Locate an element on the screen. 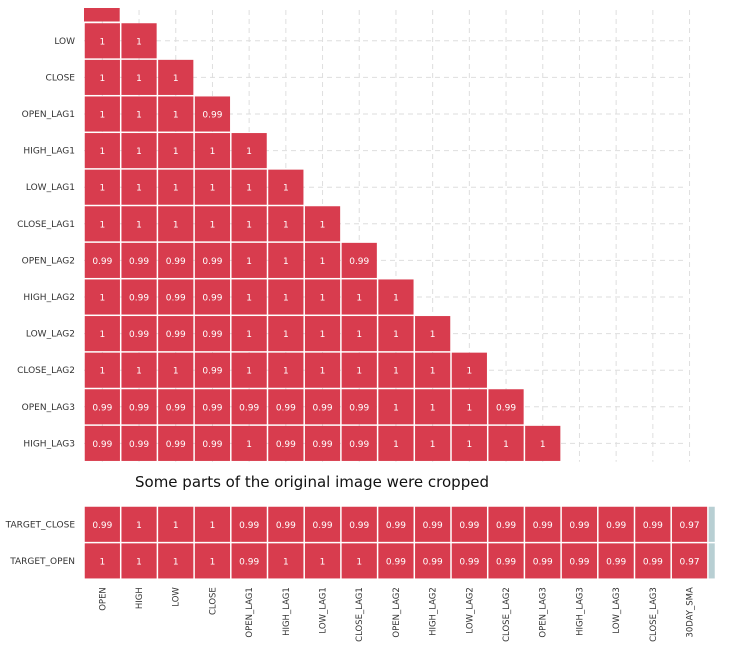 The height and width of the screenshot is (651, 730). bottom-cell-value: -0 is located at coordinates (726, 562).